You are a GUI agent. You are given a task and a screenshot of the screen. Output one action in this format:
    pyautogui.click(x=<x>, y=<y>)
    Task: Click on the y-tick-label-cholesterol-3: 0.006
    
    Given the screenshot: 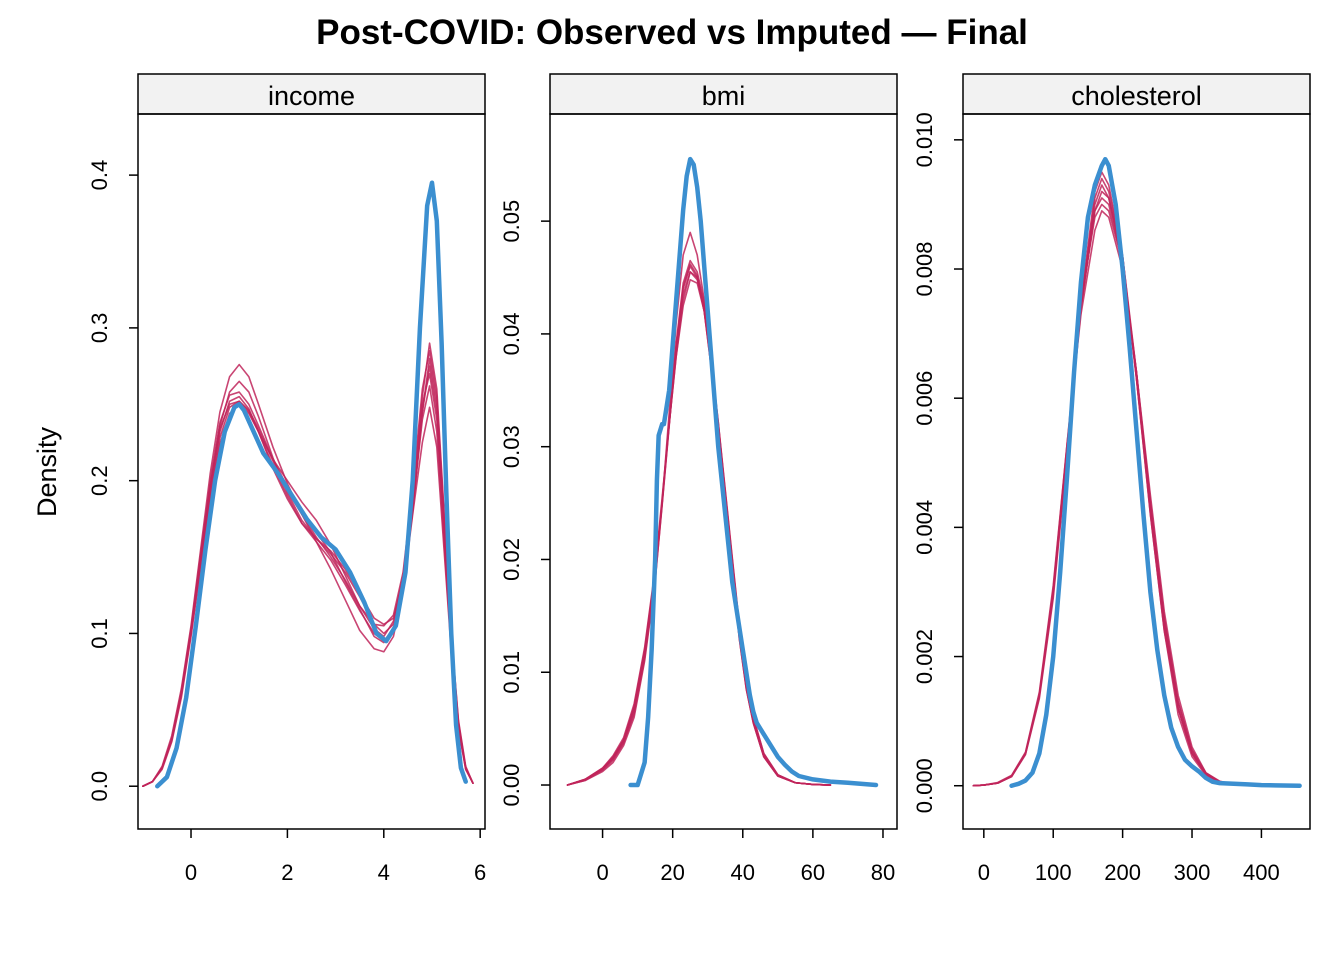 What is the action you would take?
    pyautogui.click(x=924, y=398)
    